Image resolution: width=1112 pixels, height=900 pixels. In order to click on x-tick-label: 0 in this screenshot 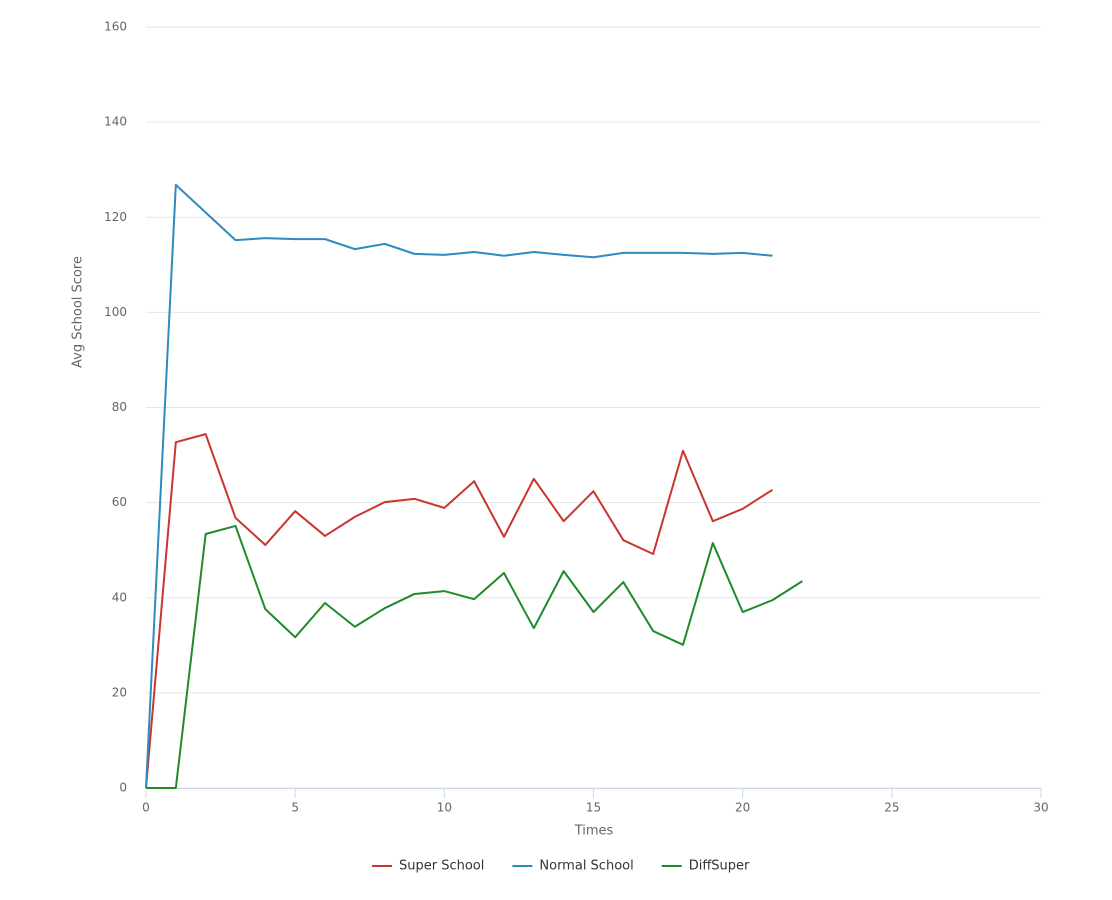, I will do `click(146, 808)`.